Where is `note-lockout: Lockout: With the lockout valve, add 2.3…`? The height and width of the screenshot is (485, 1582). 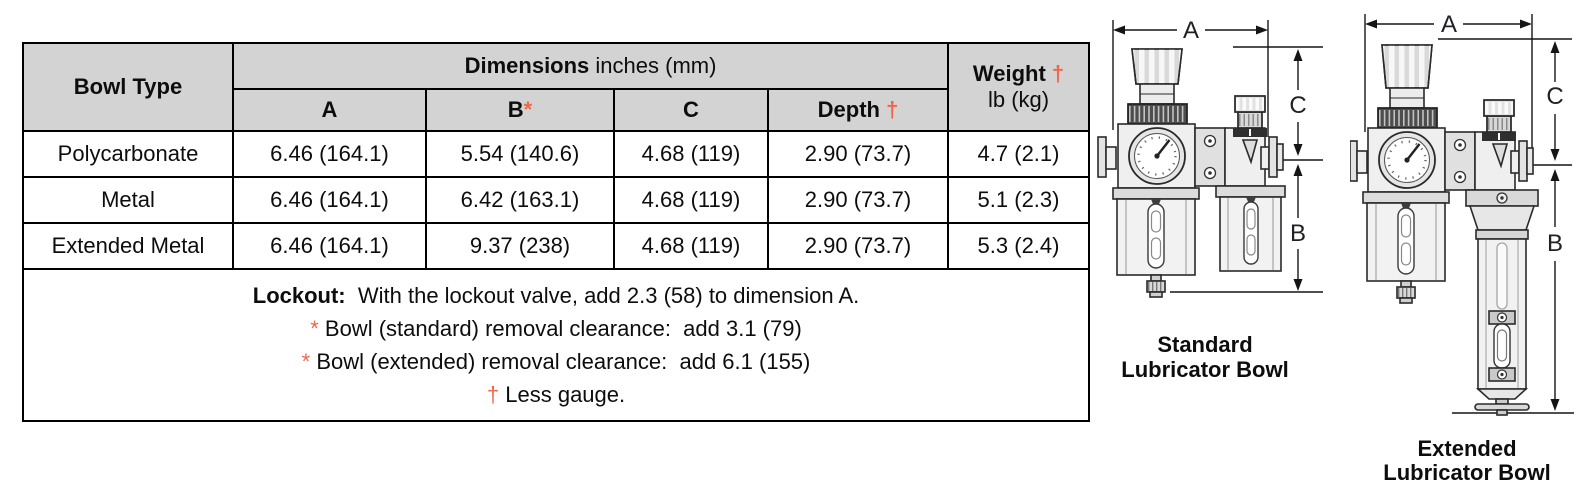
note-lockout: Lockout: With the lockout valve, add 2.3… is located at coordinates (556, 295).